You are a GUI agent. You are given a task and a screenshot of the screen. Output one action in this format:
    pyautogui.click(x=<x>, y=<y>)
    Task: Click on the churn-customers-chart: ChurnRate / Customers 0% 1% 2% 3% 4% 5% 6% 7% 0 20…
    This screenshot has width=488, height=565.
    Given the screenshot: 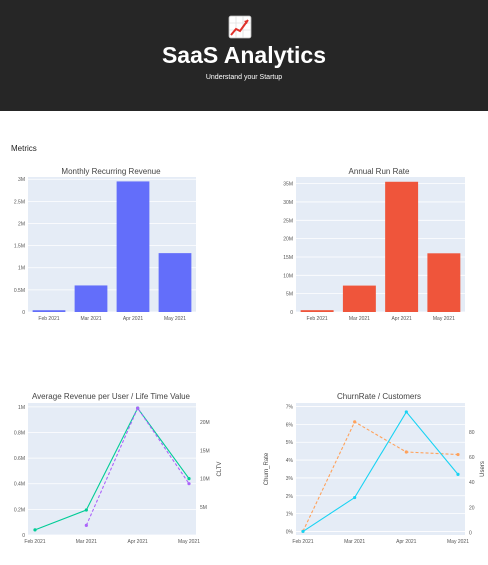 What is the action you would take?
    pyautogui.click(x=375, y=468)
    